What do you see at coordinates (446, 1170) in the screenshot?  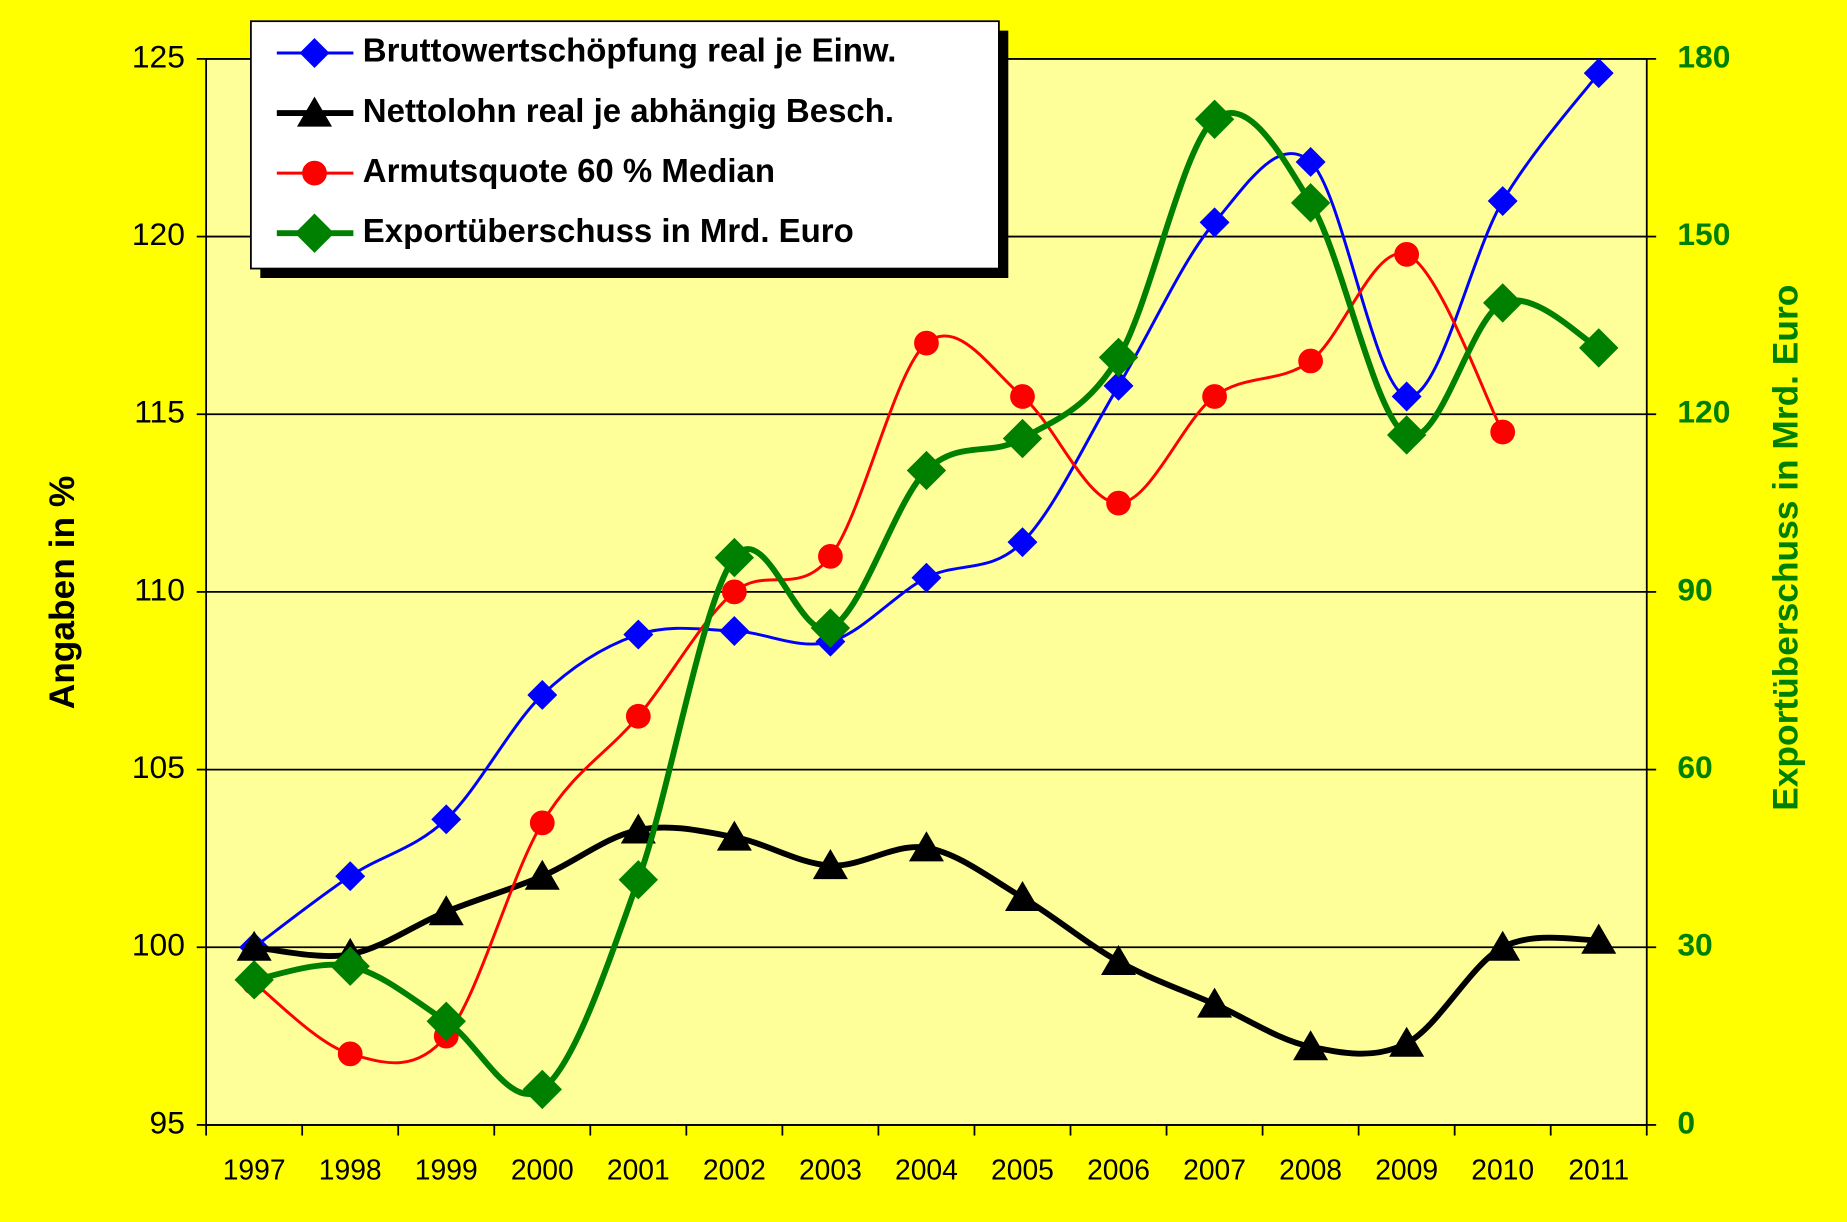 I see `x-tick-label: 1999` at bounding box center [446, 1170].